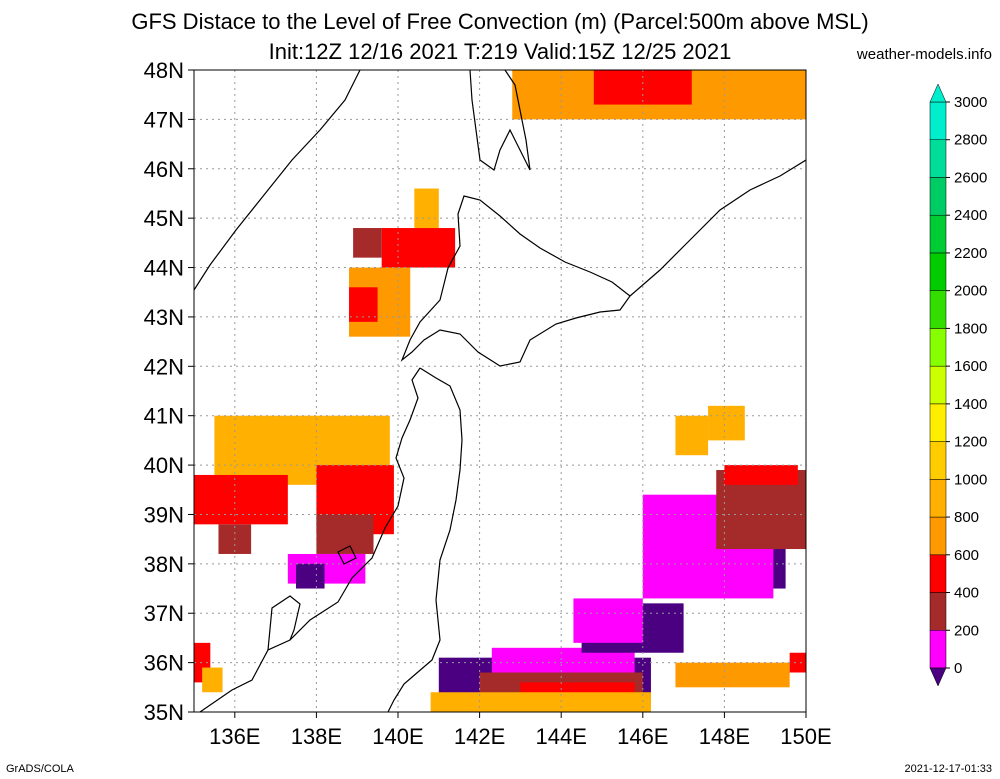 The image size is (1000, 779). What do you see at coordinates (724, 736) in the screenshot?
I see `lon-tick-label: 148E` at bounding box center [724, 736].